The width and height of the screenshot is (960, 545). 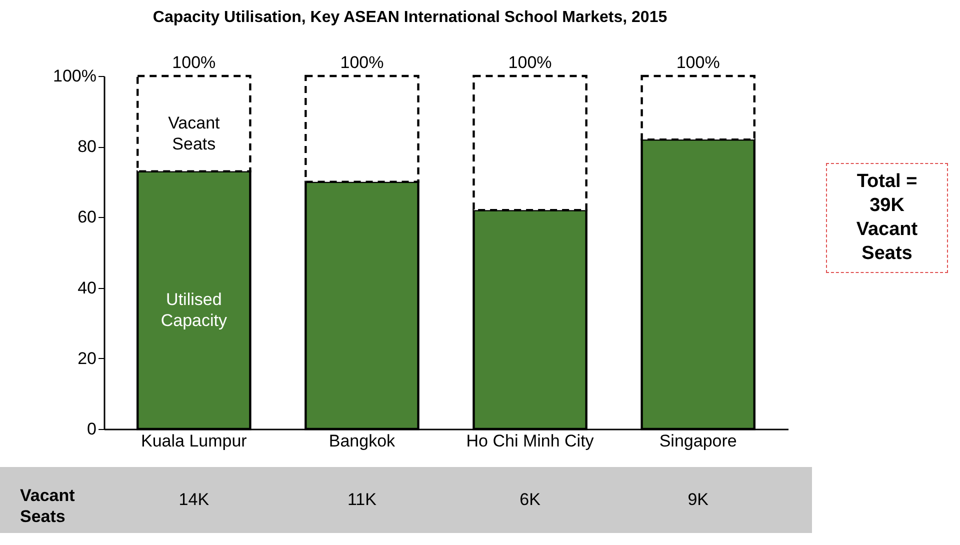 I want to click on y-tick-label: 80, so click(x=87, y=146).